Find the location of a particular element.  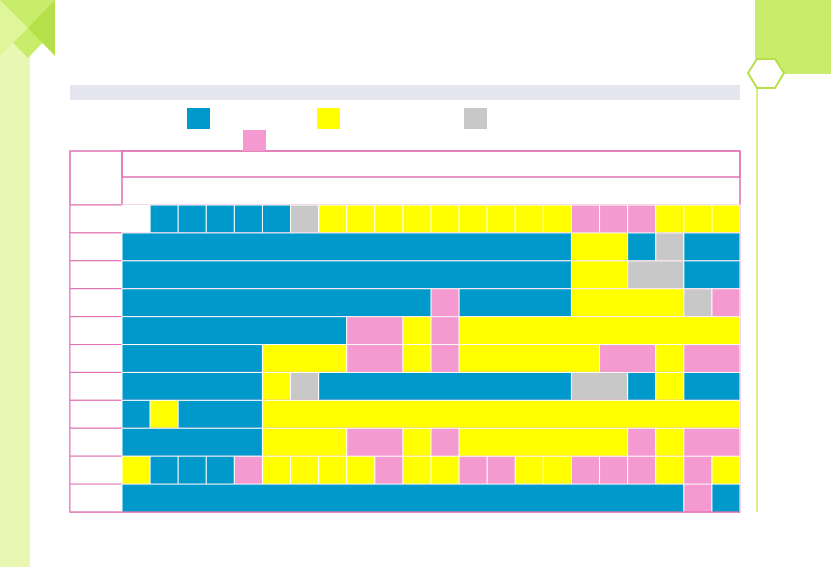

title-band is located at coordinates (405, 92).